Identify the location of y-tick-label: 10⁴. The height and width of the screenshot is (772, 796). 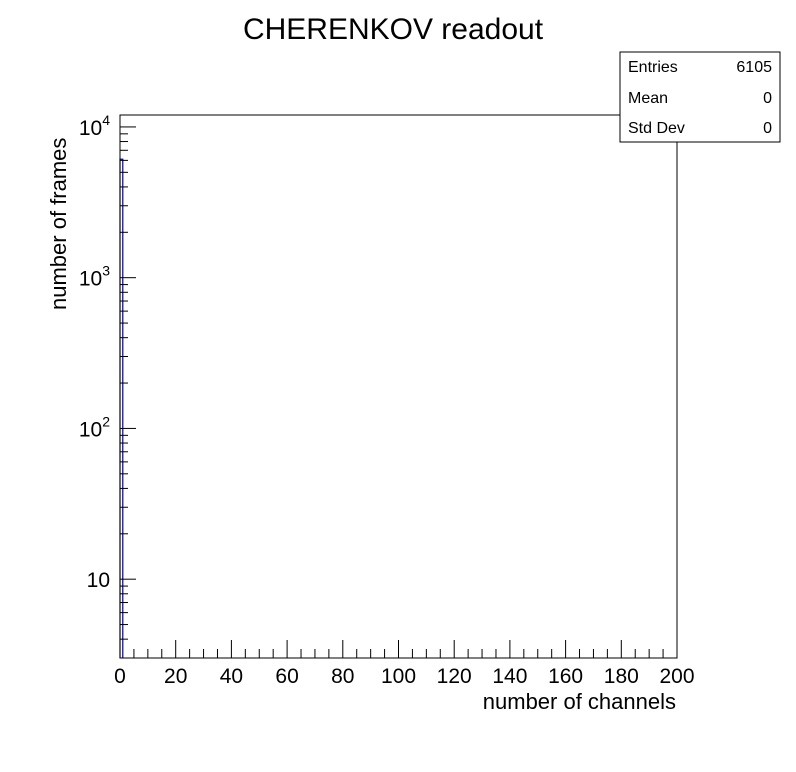
(94, 126).